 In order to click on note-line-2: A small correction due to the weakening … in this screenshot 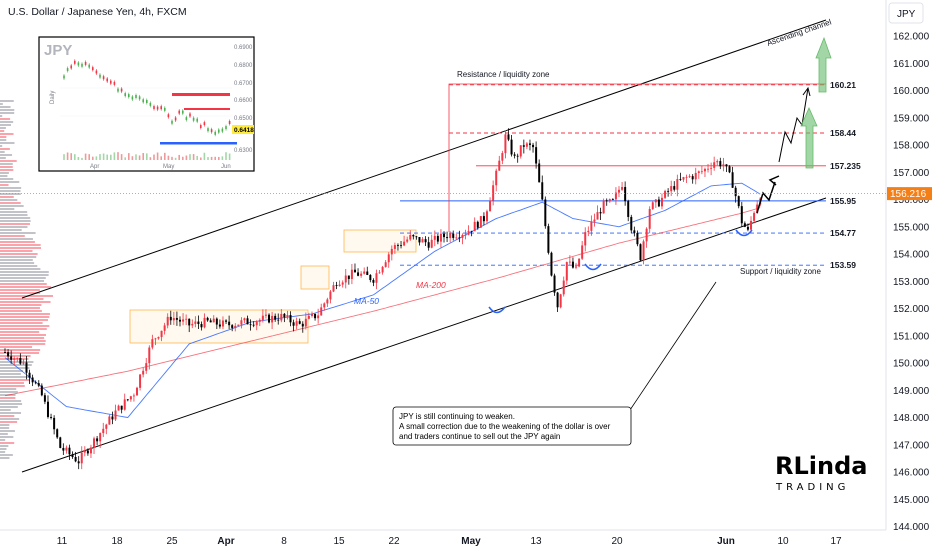, I will do `click(505, 426)`.